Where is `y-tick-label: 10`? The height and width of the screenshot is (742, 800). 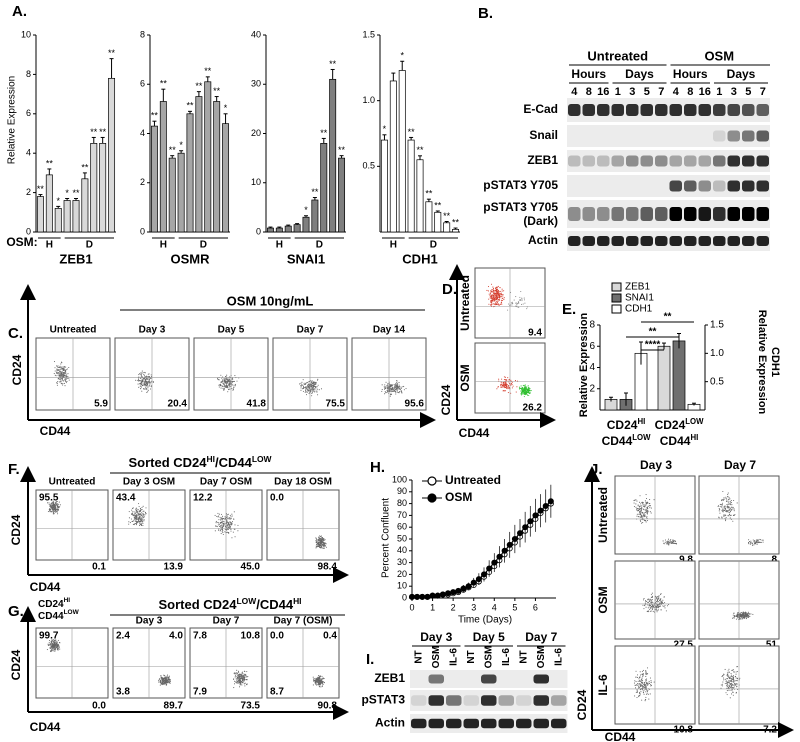
y-tick-label: 10 is located at coordinates (26, 34).